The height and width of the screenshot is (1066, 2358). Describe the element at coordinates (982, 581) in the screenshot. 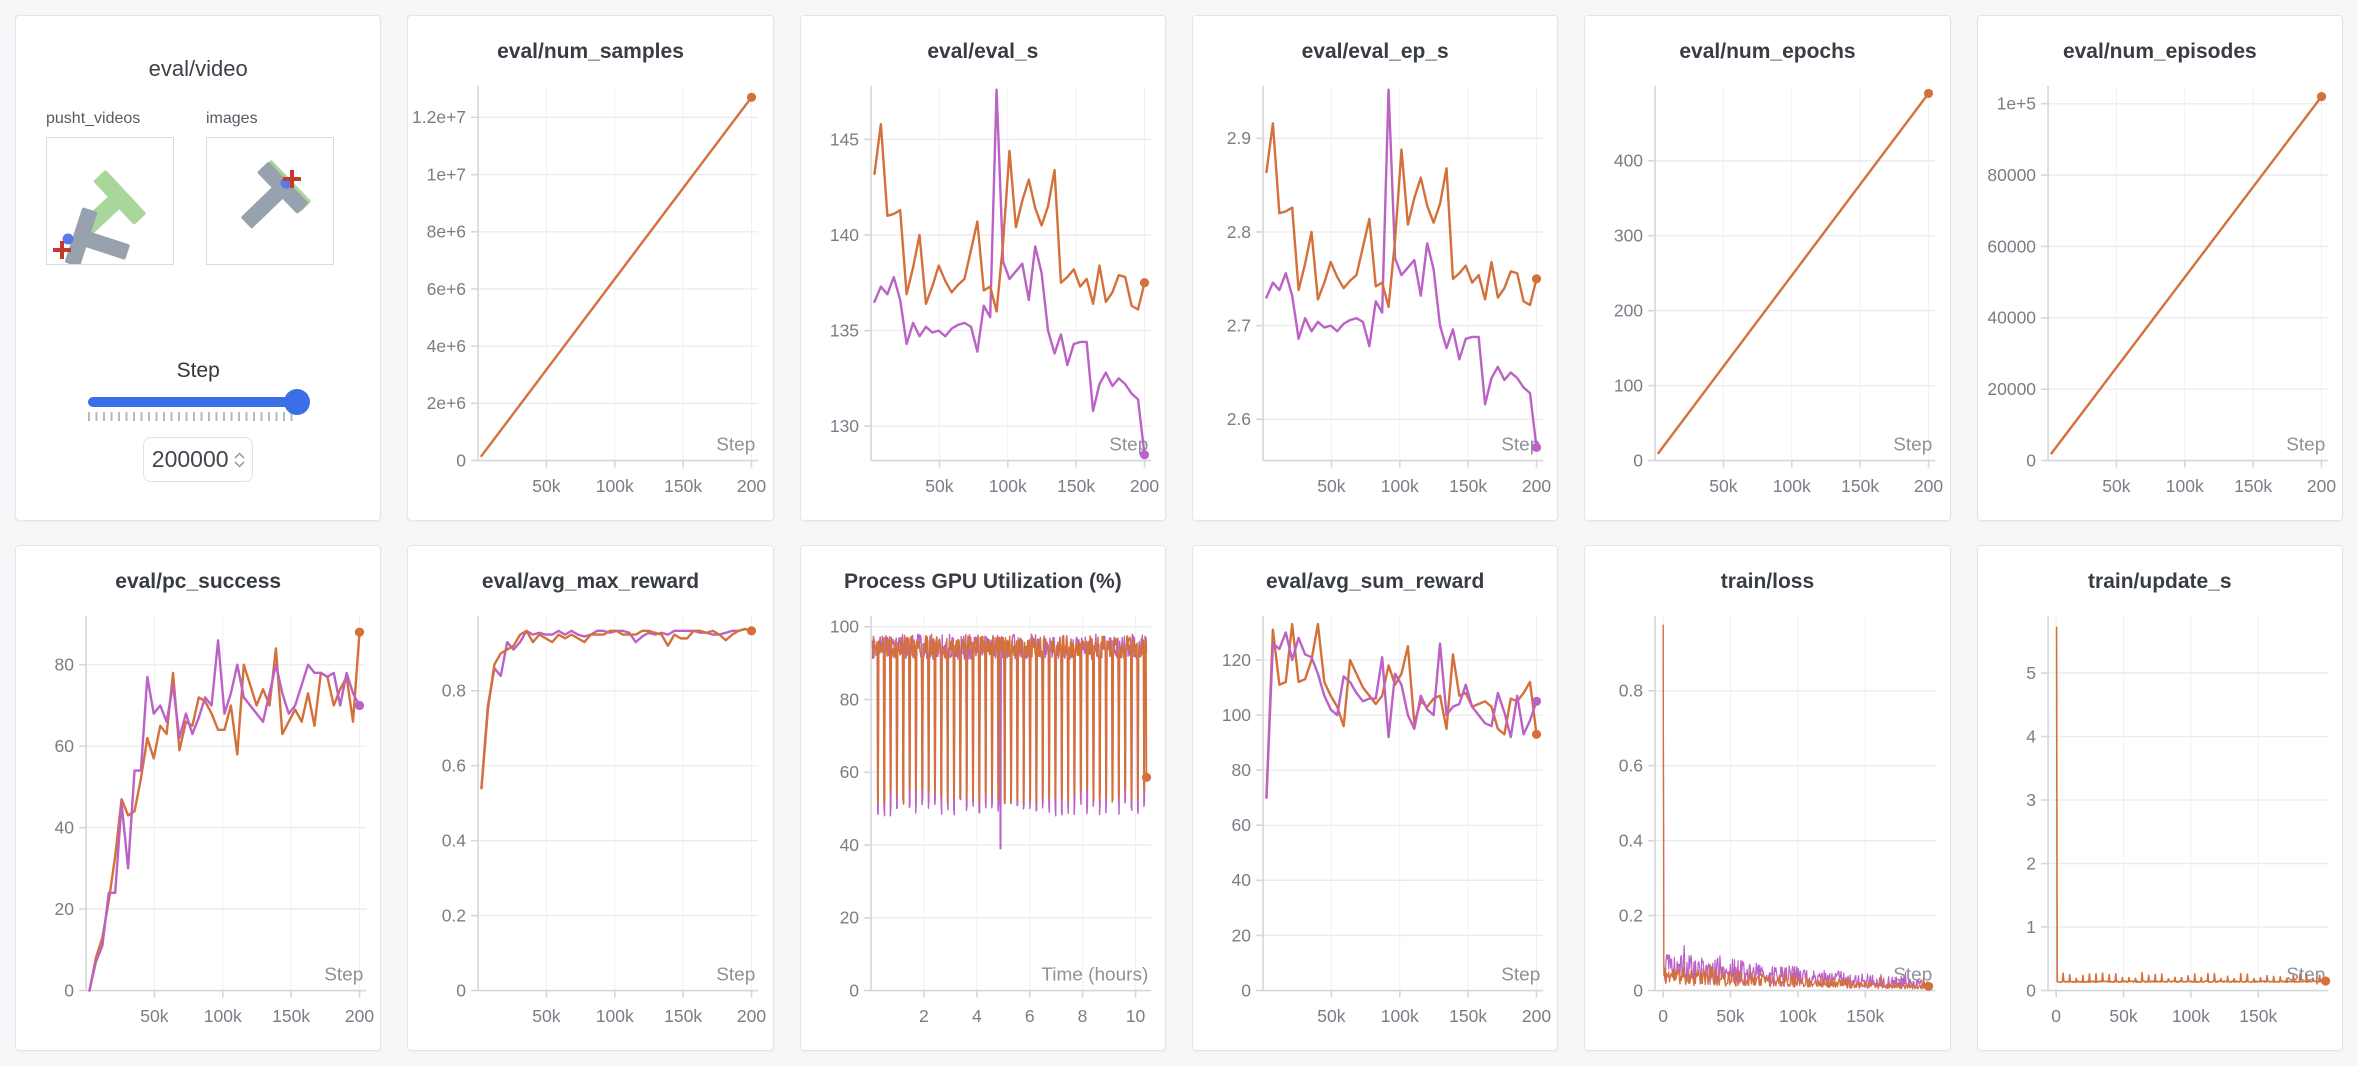

I see `chart-title: Process GPU Utilization (%)` at that location.